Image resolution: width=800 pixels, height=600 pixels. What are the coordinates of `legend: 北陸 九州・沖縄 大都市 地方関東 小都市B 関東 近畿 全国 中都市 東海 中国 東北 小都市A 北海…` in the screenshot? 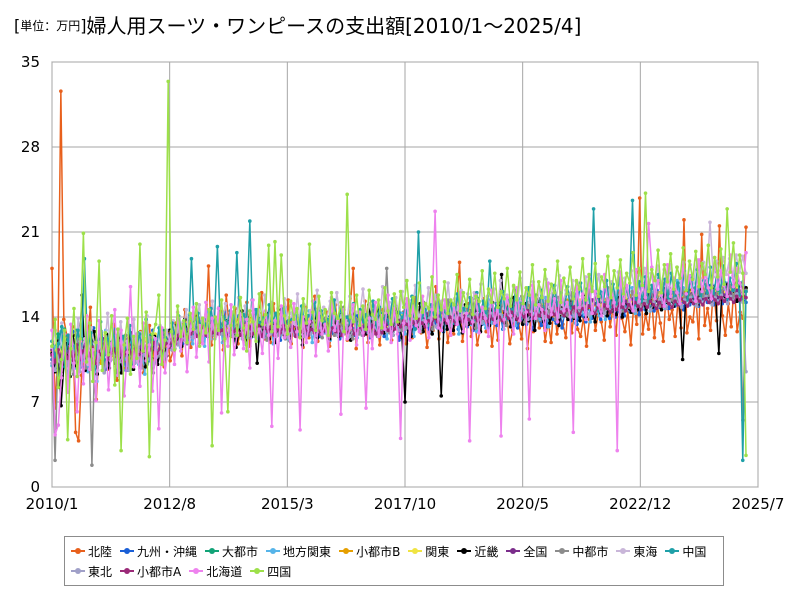 It's located at (394, 561).